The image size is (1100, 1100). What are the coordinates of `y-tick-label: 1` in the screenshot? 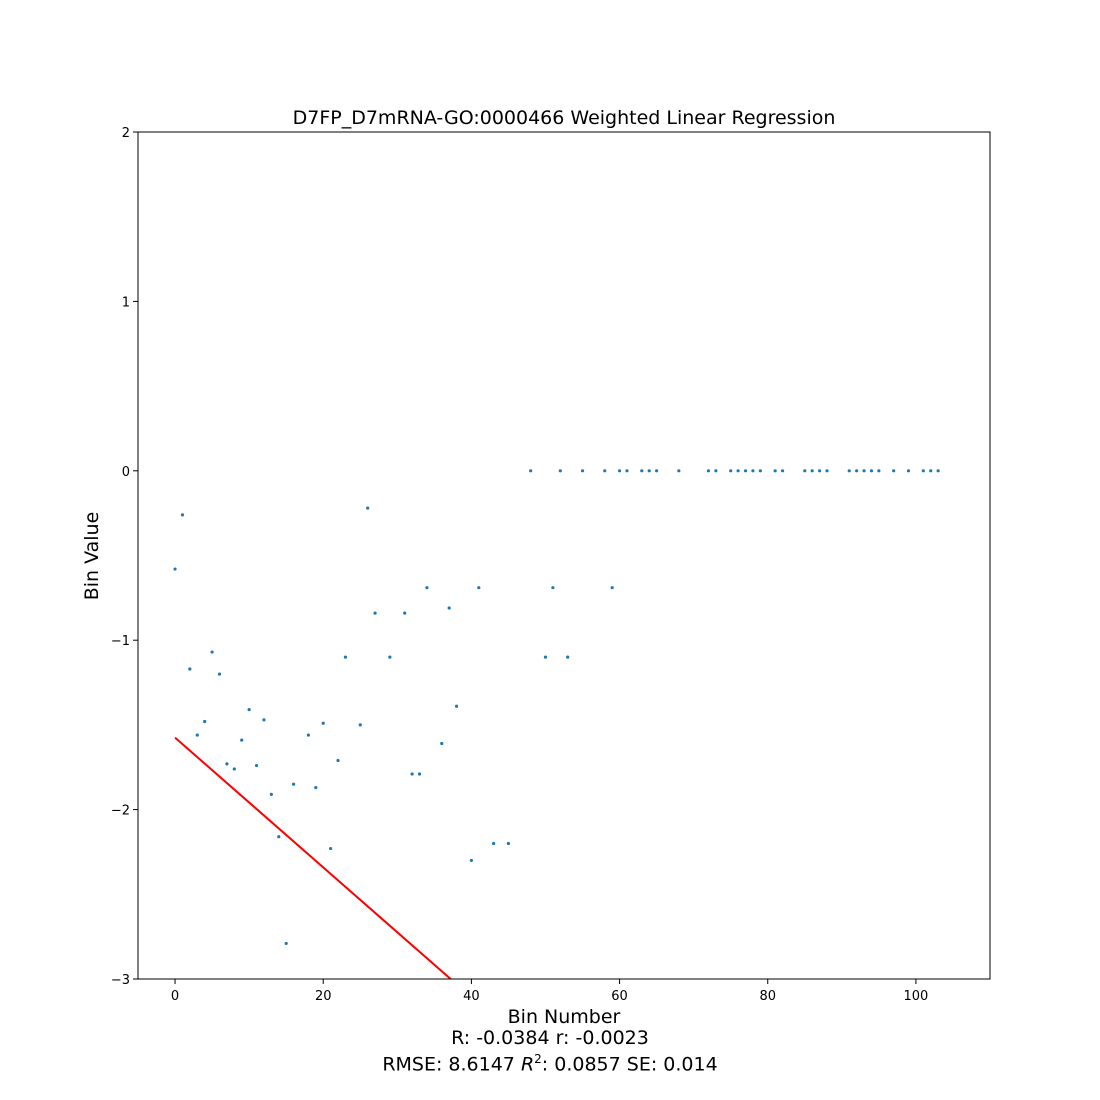 It's located at (126, 302).